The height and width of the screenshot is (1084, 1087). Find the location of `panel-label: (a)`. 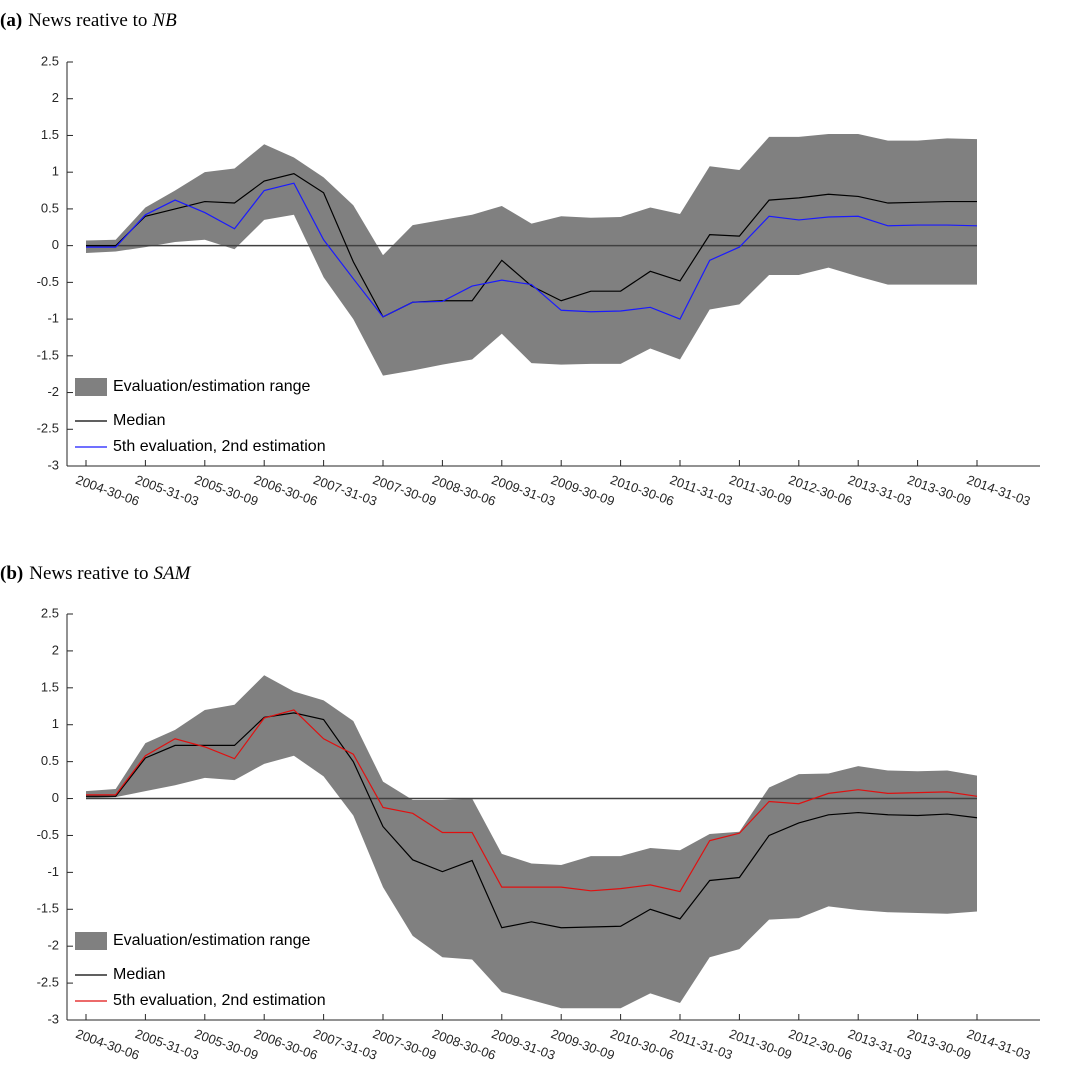

panel-label: (a) is located at coordinates (11, 20).